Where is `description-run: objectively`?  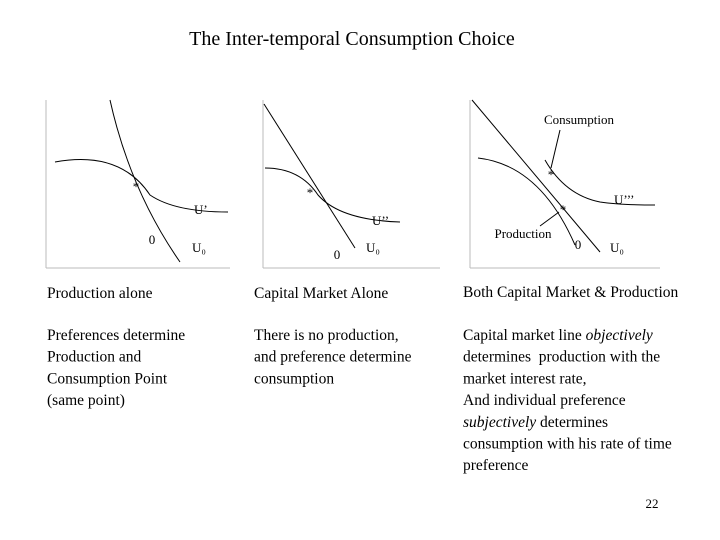
description-run: objectively is located at coordinates (619, 335).